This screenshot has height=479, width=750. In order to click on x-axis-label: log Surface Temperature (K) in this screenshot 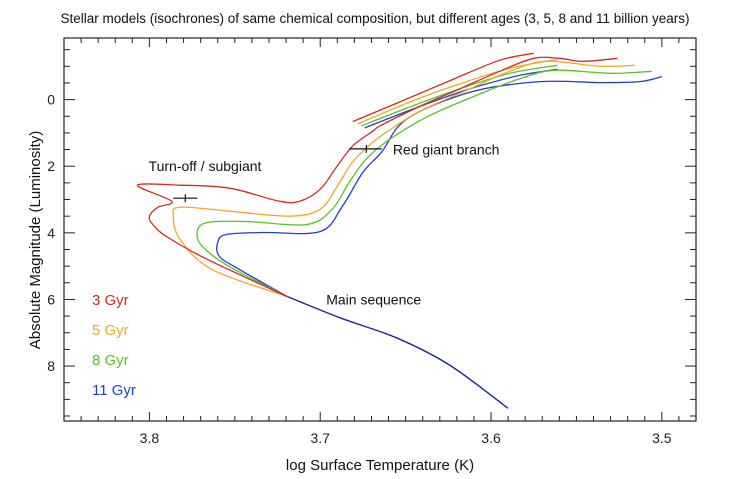, I will do `click(380, 465)`.